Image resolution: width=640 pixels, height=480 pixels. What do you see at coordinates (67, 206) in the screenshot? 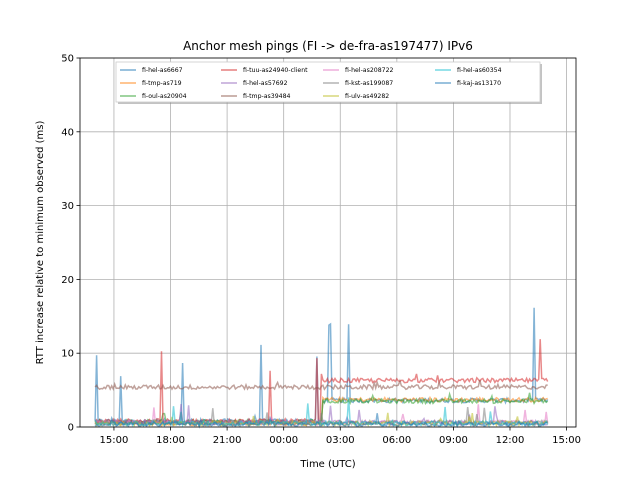
I see `y-tick-label: 30` at bounding box center [67, 206].